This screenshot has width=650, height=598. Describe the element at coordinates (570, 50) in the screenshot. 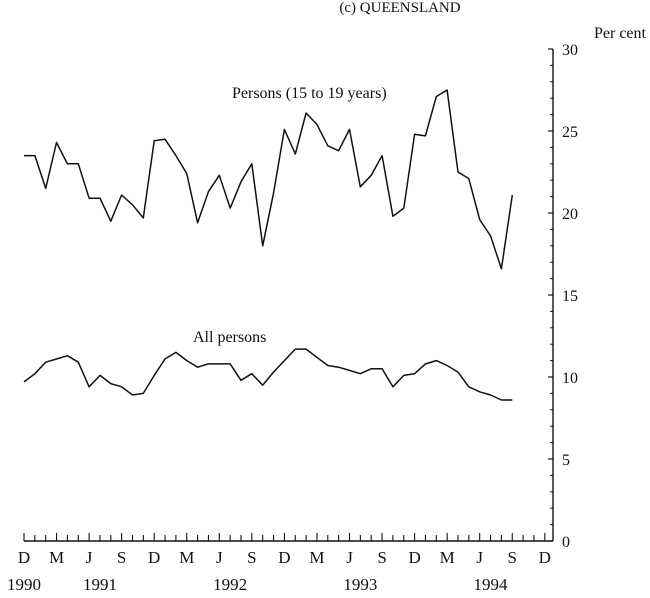

I see `y-tick-label: 30` at that location.